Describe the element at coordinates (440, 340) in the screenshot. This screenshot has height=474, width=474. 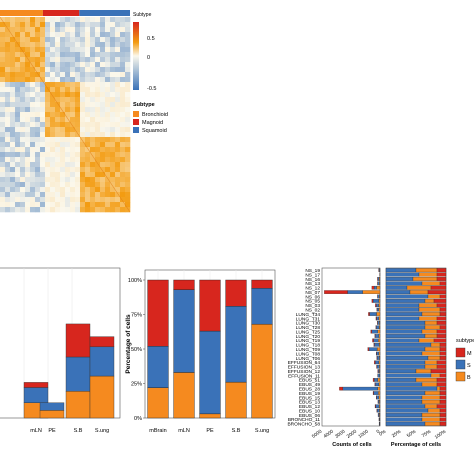
I see `bar-segment-sample-16-magnoid` at that location.